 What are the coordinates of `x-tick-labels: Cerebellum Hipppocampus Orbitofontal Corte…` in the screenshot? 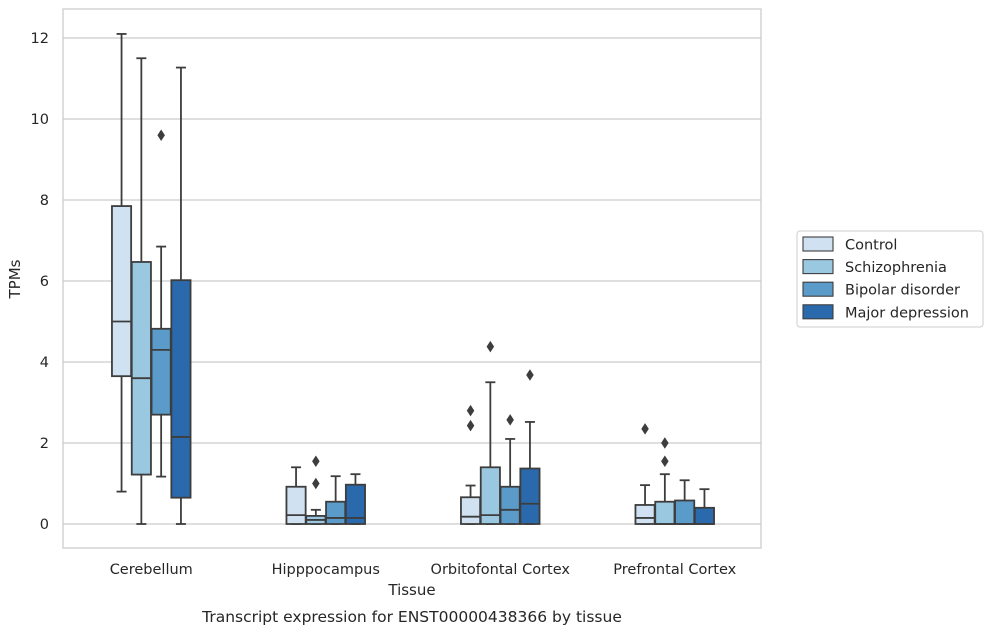 It's located at (423, 570).